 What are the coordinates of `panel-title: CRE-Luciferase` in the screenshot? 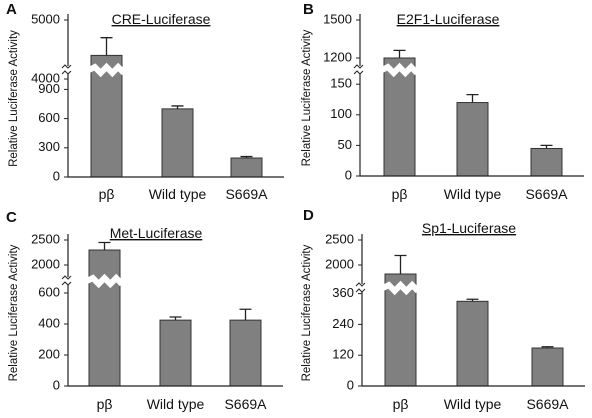 It's located at (161, 19).